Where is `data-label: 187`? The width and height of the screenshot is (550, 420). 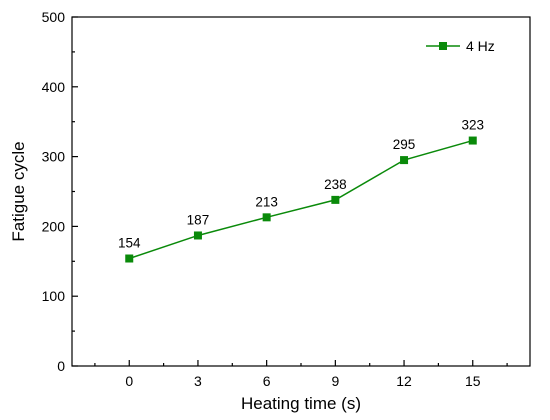
data-label: 187 is located at coordinates (198, 219).